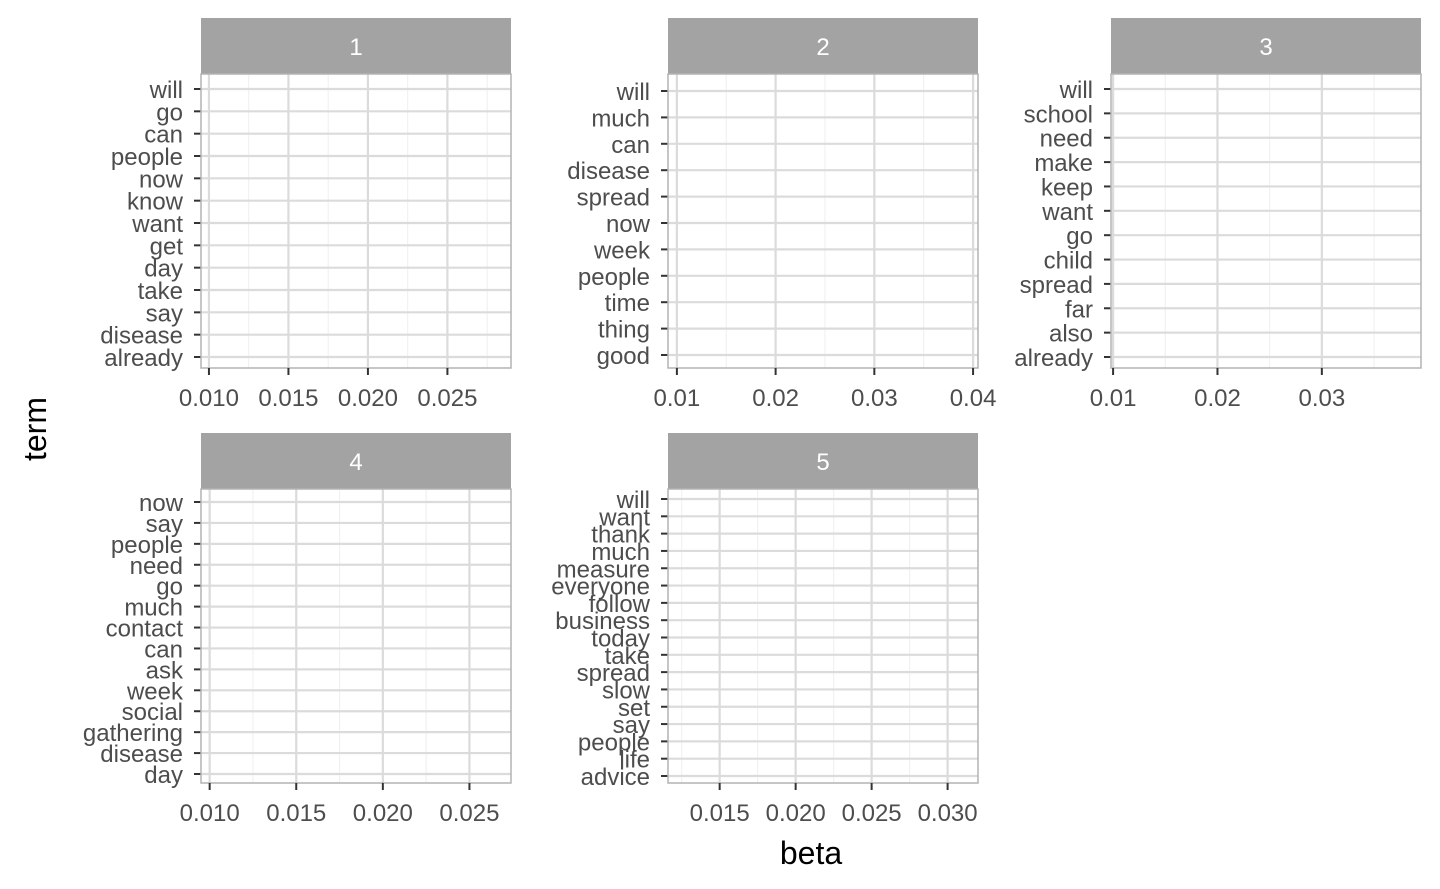  Describe the element at coordinates (133, 733) in the screenshot. I see `y-tick-label: gathering` at that location.